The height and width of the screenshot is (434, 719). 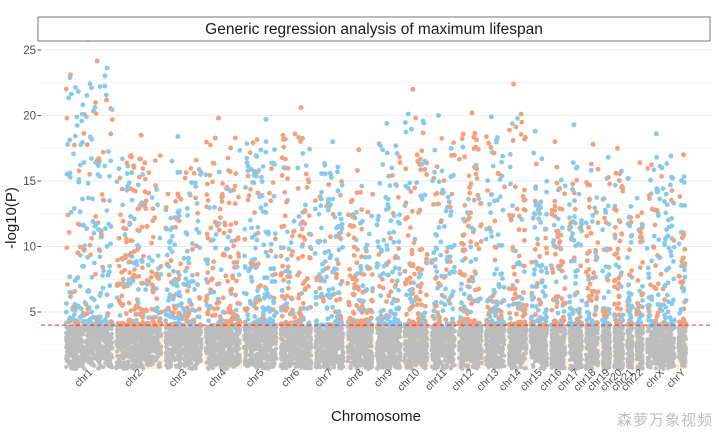 What do you see at coordinates (266, 119) in the screenshot?
I see `point-peak-chr5` at bounding box center [266, 119].